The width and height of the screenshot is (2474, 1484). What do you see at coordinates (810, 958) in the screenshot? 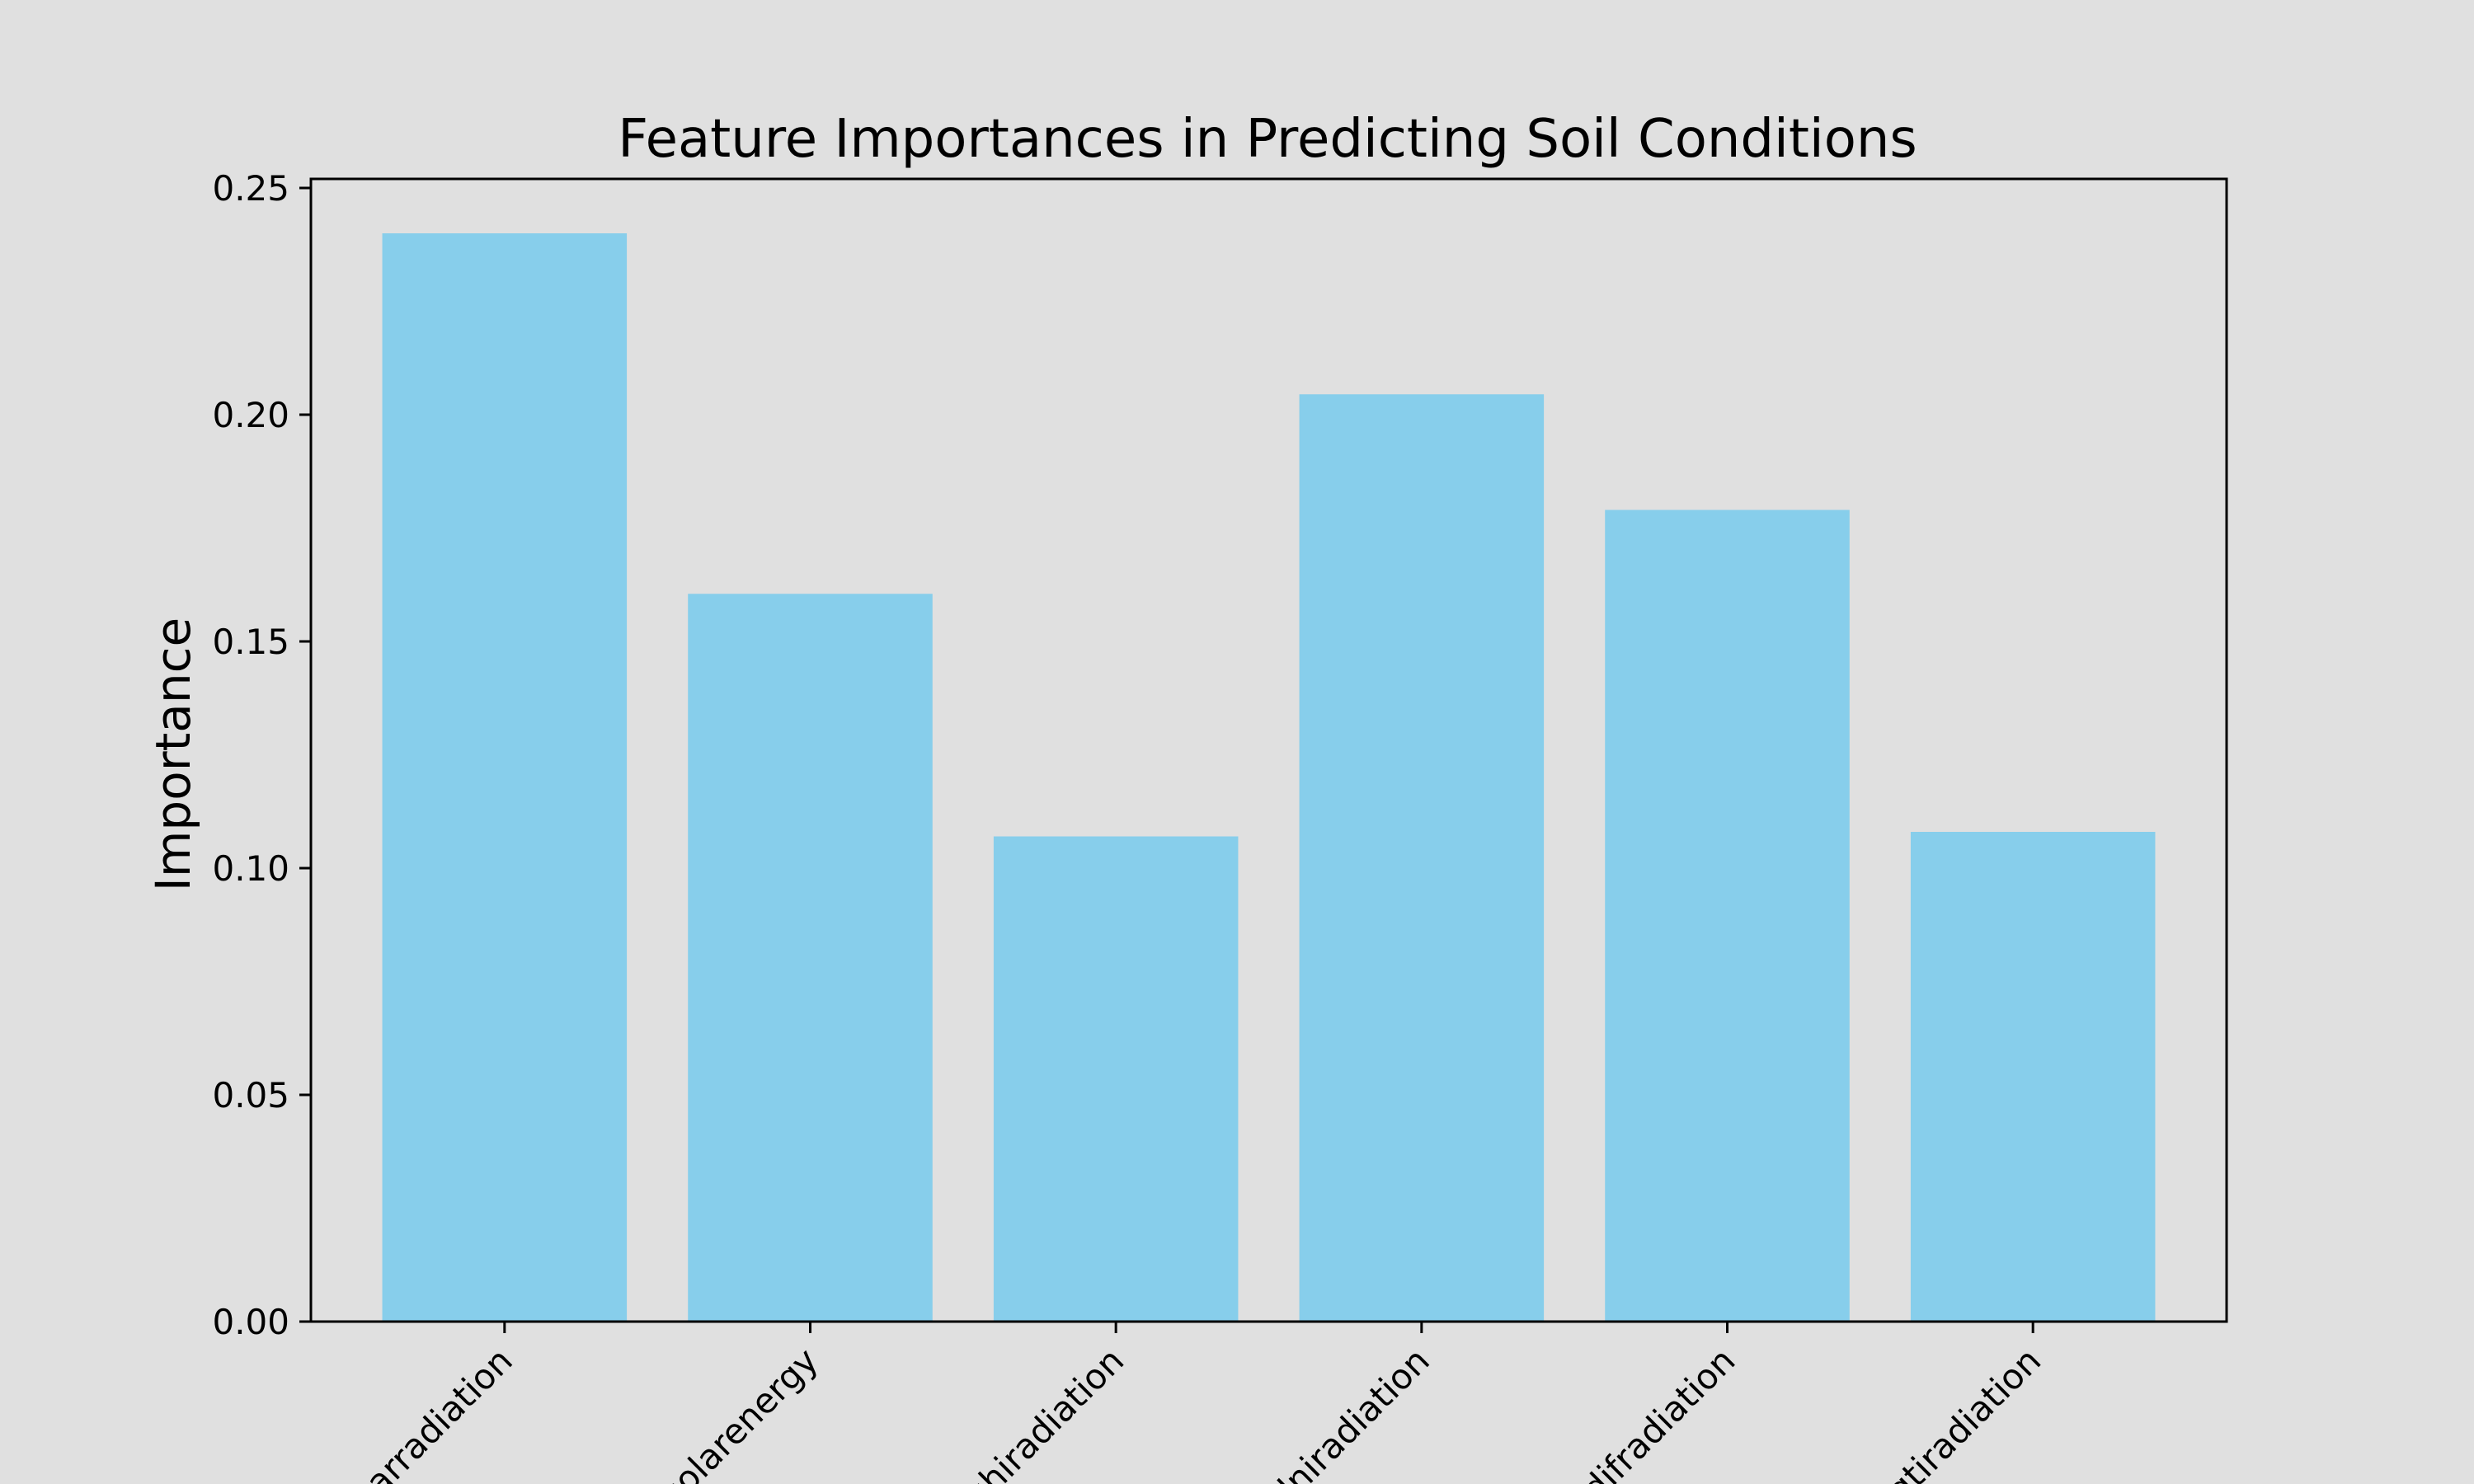
I see `bar-solarenergy` at bounding box center [810, 958].